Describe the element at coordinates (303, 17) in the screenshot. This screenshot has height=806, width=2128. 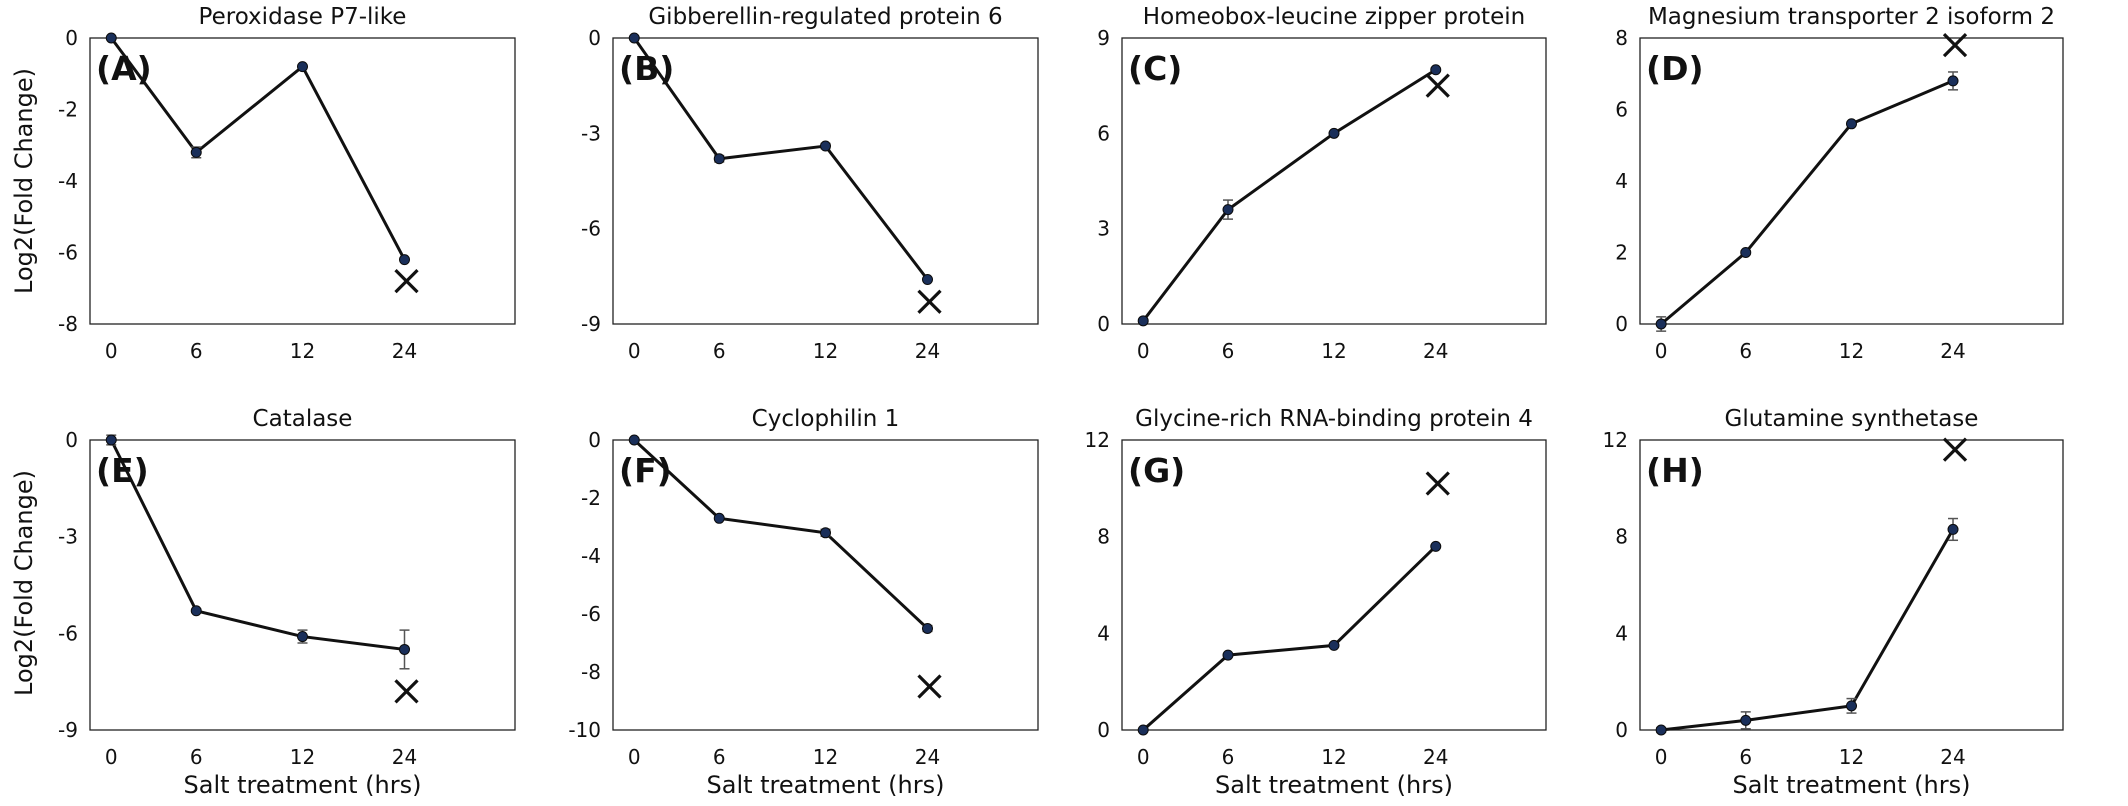
I see `panel-title: Peroxidase P7-like` at that location.